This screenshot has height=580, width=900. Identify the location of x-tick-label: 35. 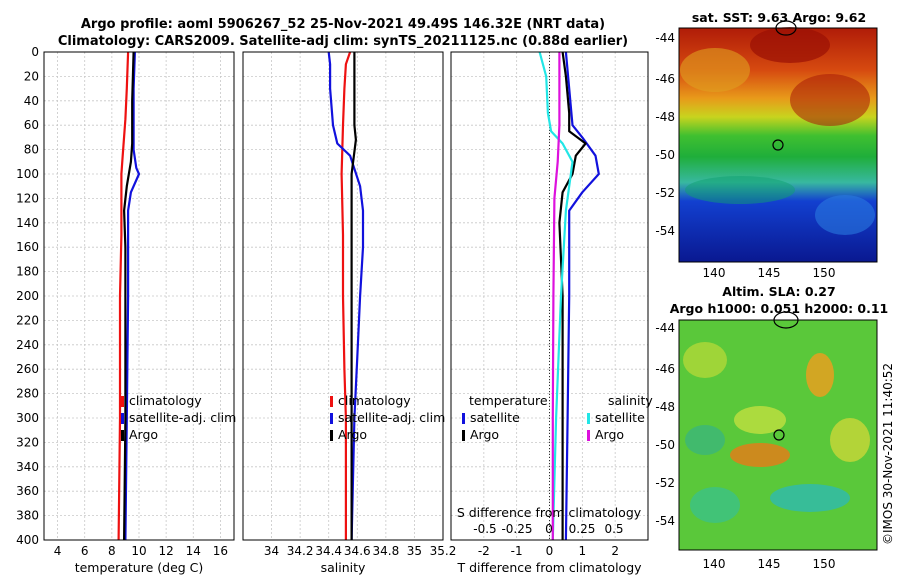
(414, 551).